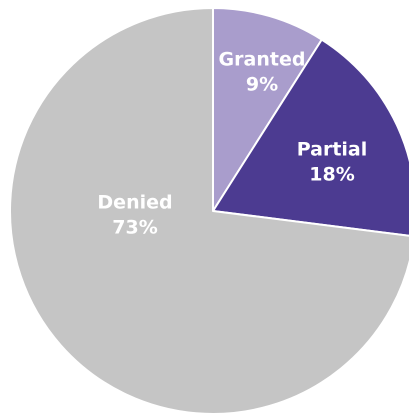 This screenshot has height=416, width=409. I want to click on slice-value-label: 73%, so click(134, 228).